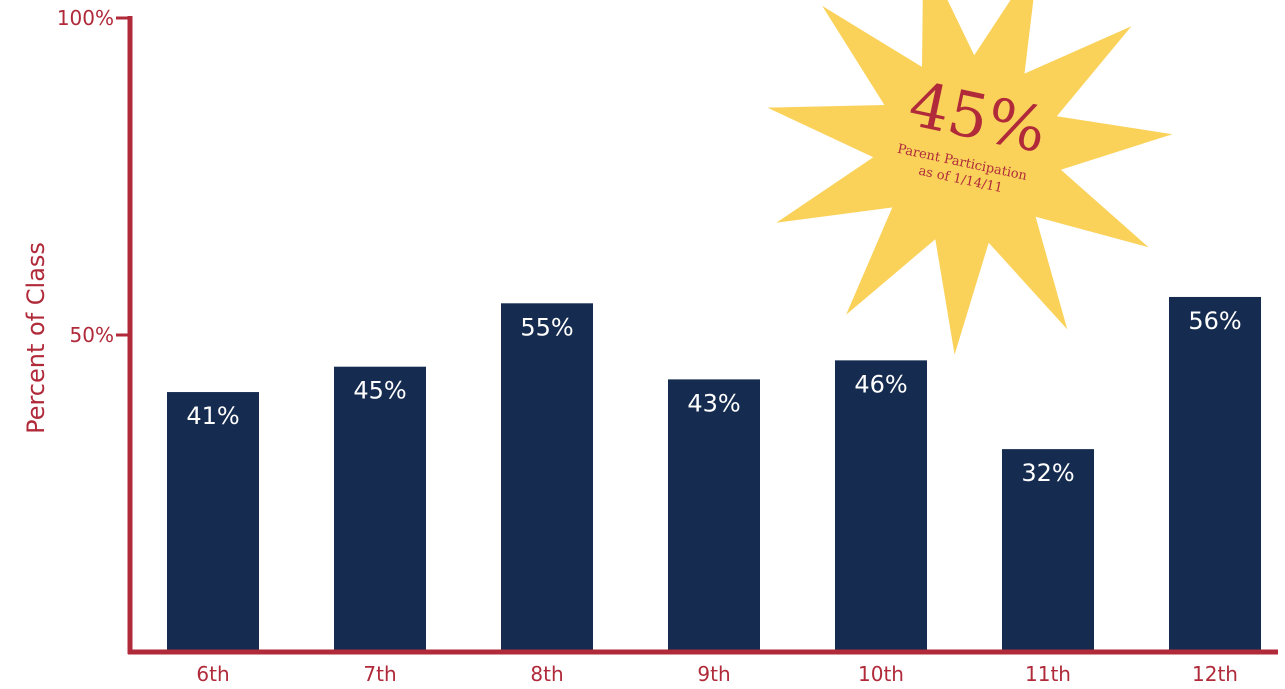  Describe the element at coordinates (881, 506) in the screenshot. I see `bar-10th` at that location.